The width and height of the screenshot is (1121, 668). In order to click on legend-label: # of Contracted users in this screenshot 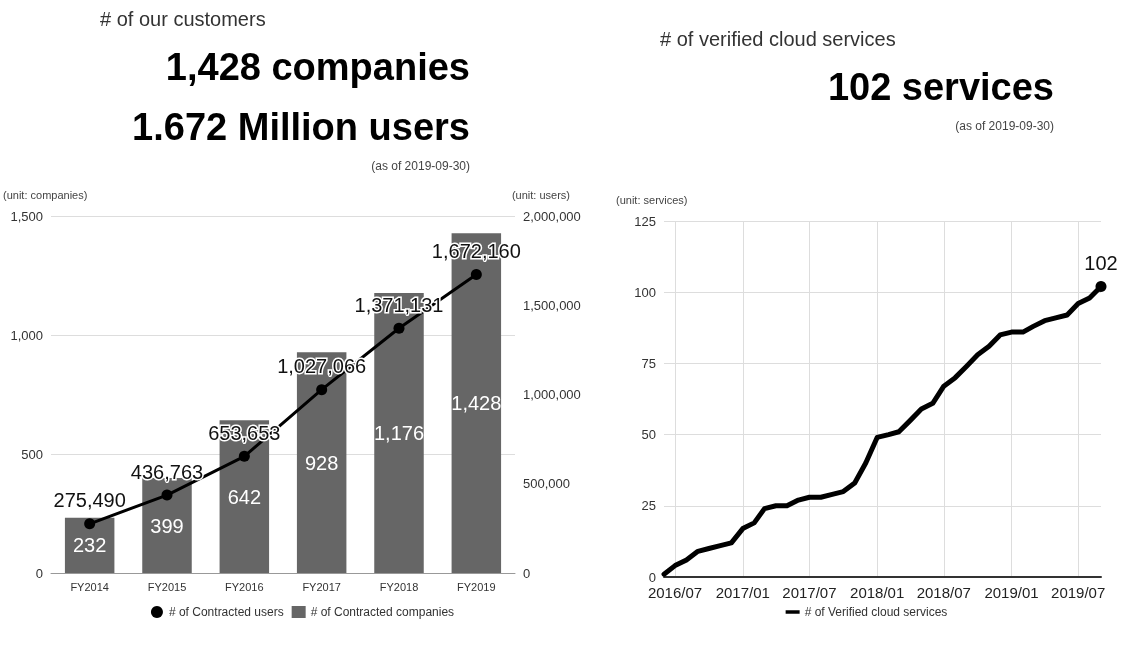, I will do `click(226, 612)`.